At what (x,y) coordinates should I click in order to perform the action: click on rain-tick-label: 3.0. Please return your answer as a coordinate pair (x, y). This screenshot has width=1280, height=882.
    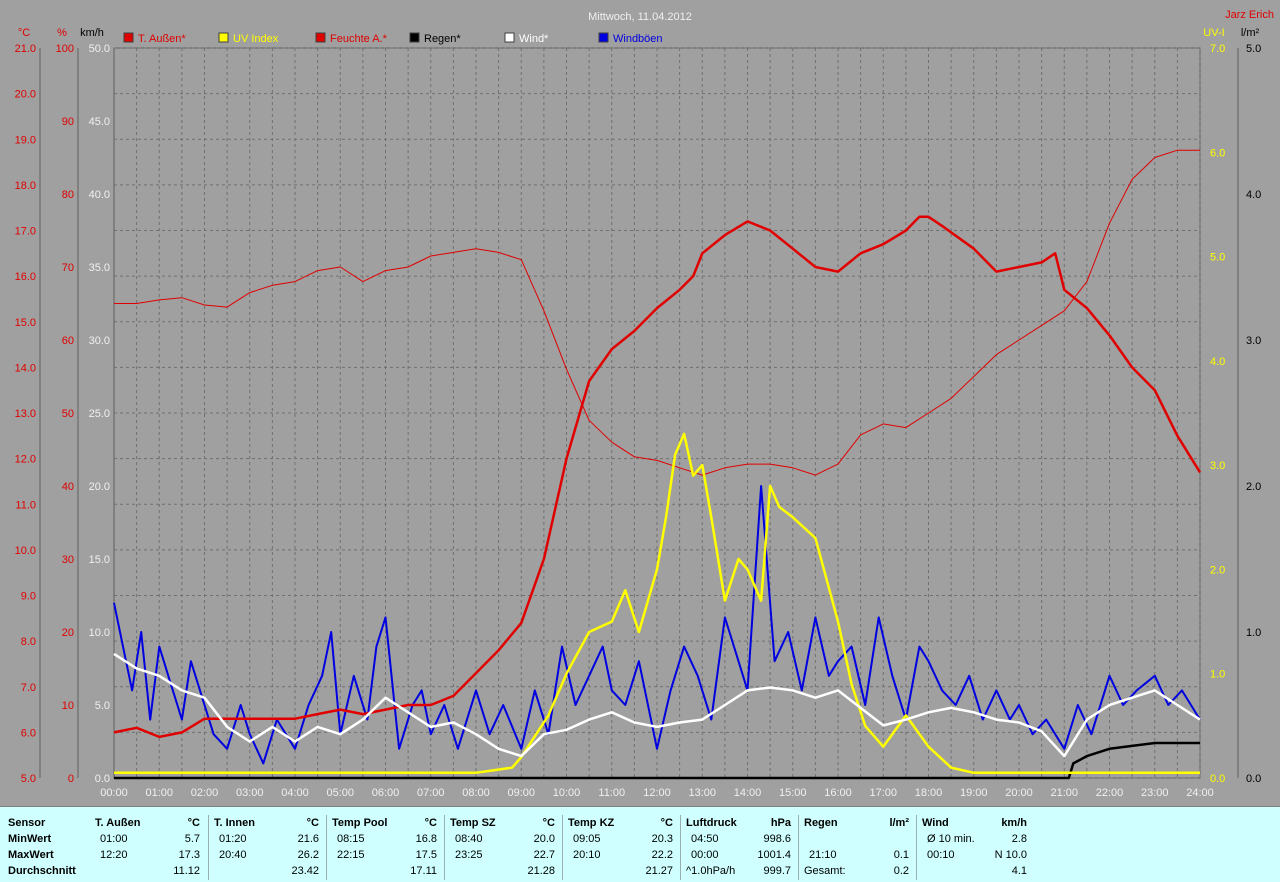
    Looking at the image, I should click on (1253, 341).